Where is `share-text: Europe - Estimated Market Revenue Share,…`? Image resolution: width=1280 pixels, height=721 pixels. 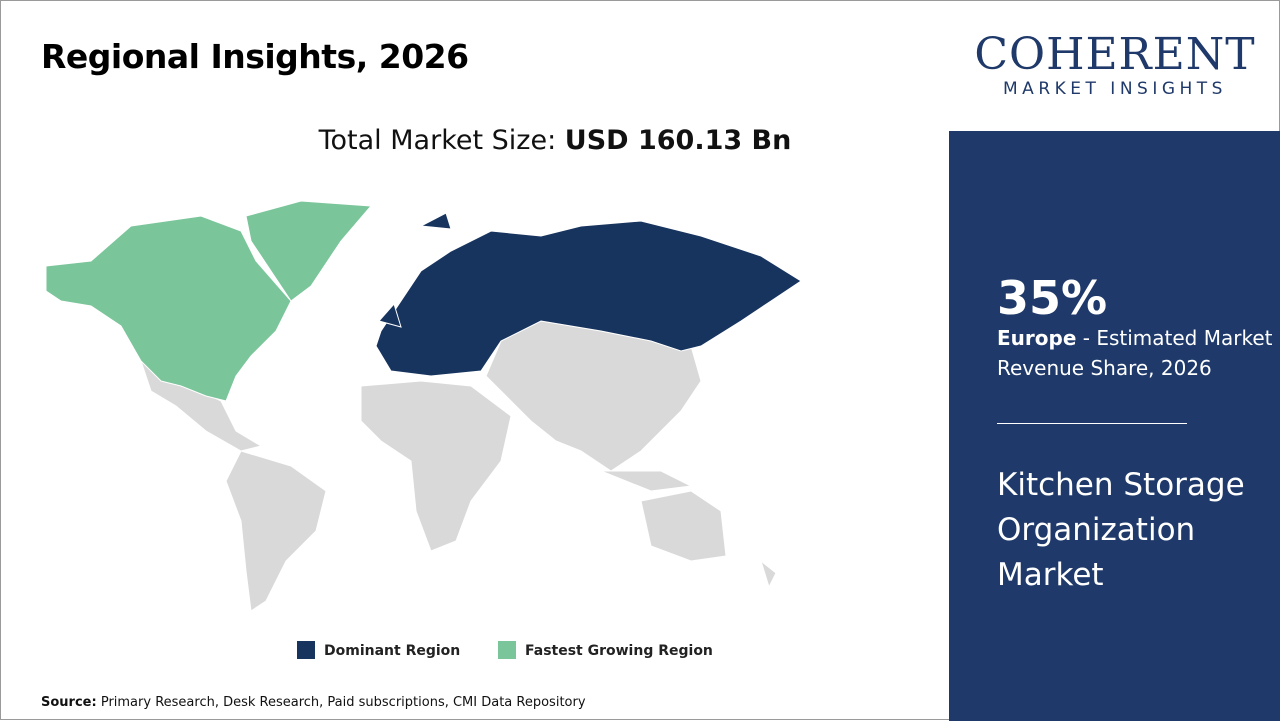 share-text: Europe - Estimated Market Revenue Share,… is located at coordinates (1137, 353).